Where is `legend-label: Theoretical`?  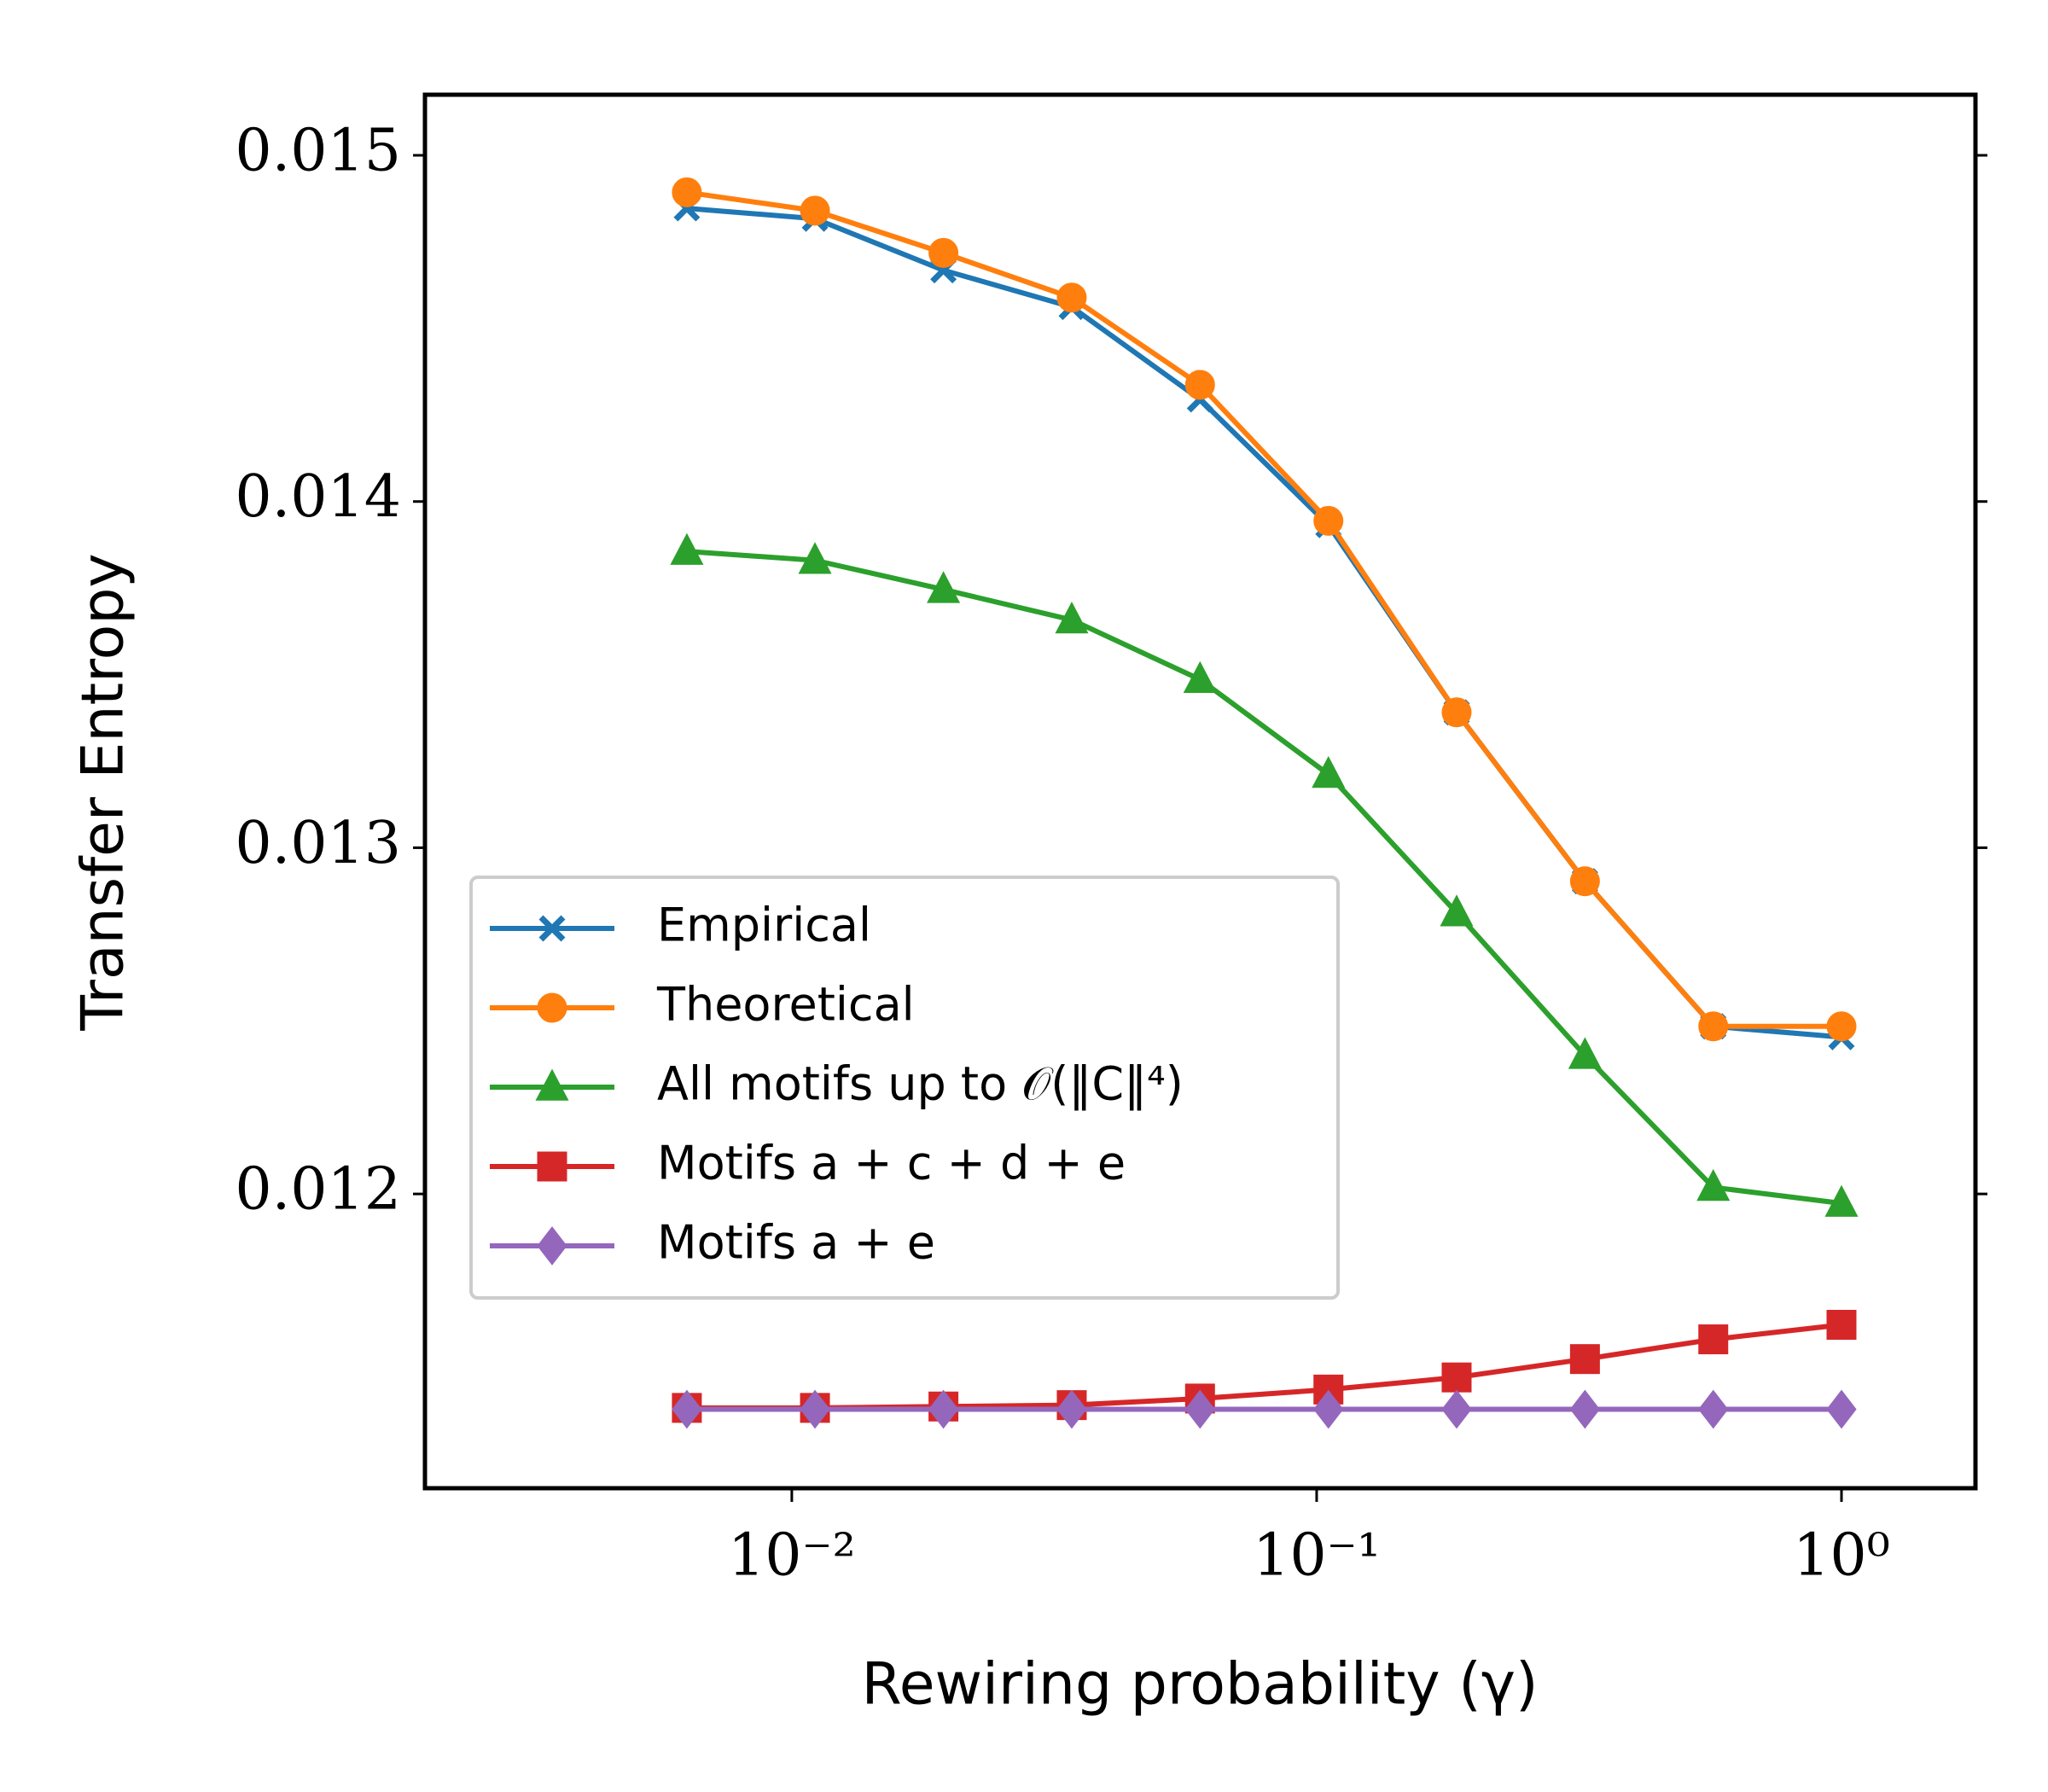 legend-label: Theoretical is located at coordinates (785, 1005).